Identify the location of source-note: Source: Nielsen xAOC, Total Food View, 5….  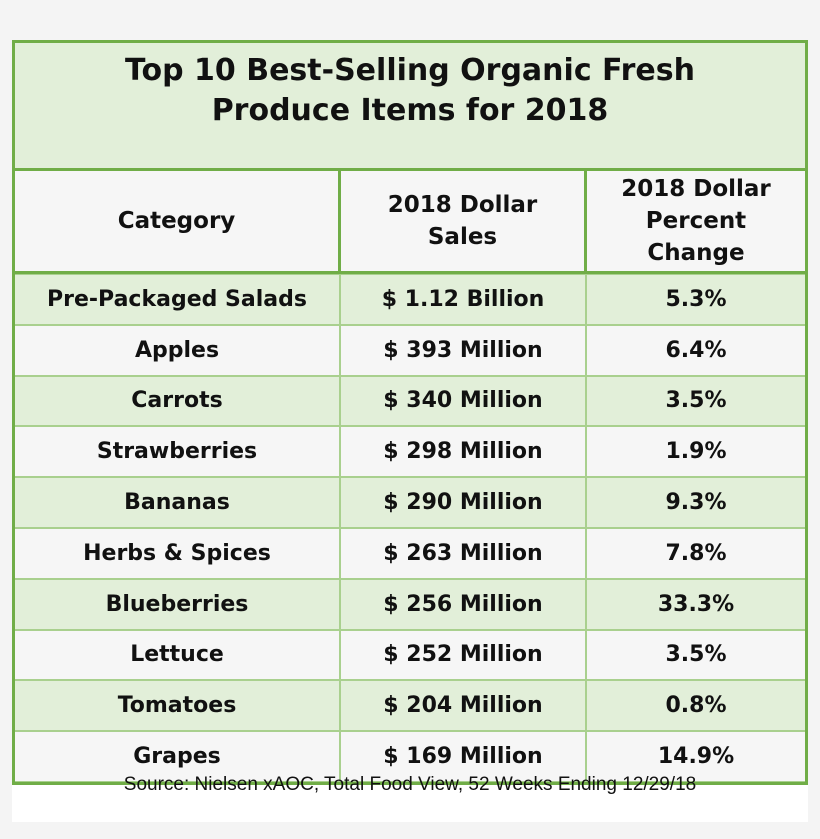
(410, 784).